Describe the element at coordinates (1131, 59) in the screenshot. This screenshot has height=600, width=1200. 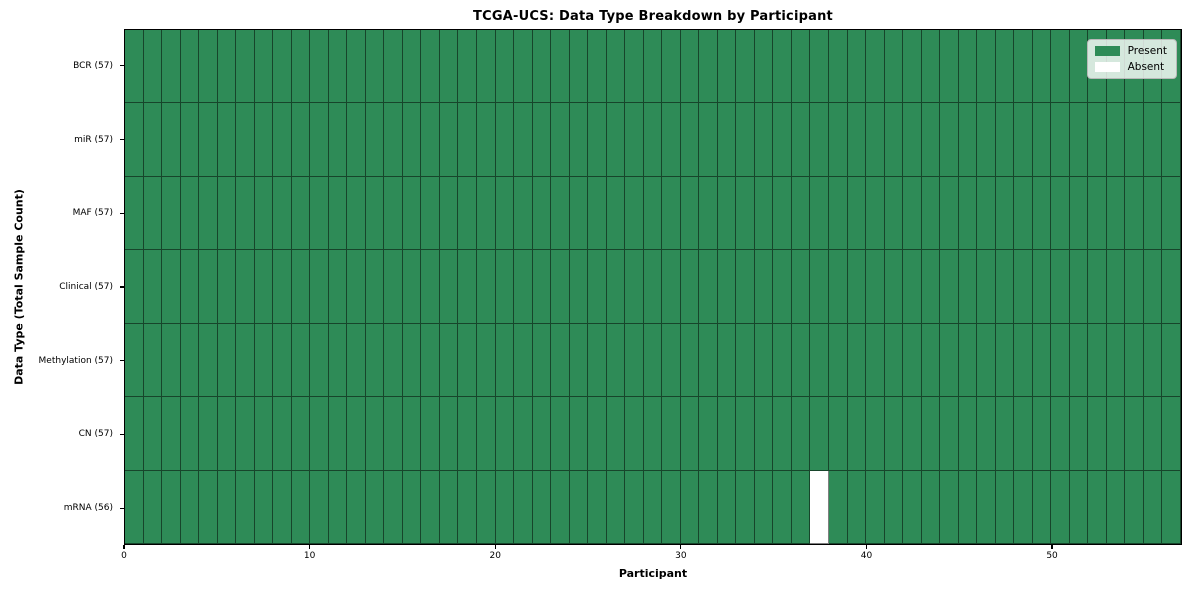
I see `legend: Present Absent` at that location.